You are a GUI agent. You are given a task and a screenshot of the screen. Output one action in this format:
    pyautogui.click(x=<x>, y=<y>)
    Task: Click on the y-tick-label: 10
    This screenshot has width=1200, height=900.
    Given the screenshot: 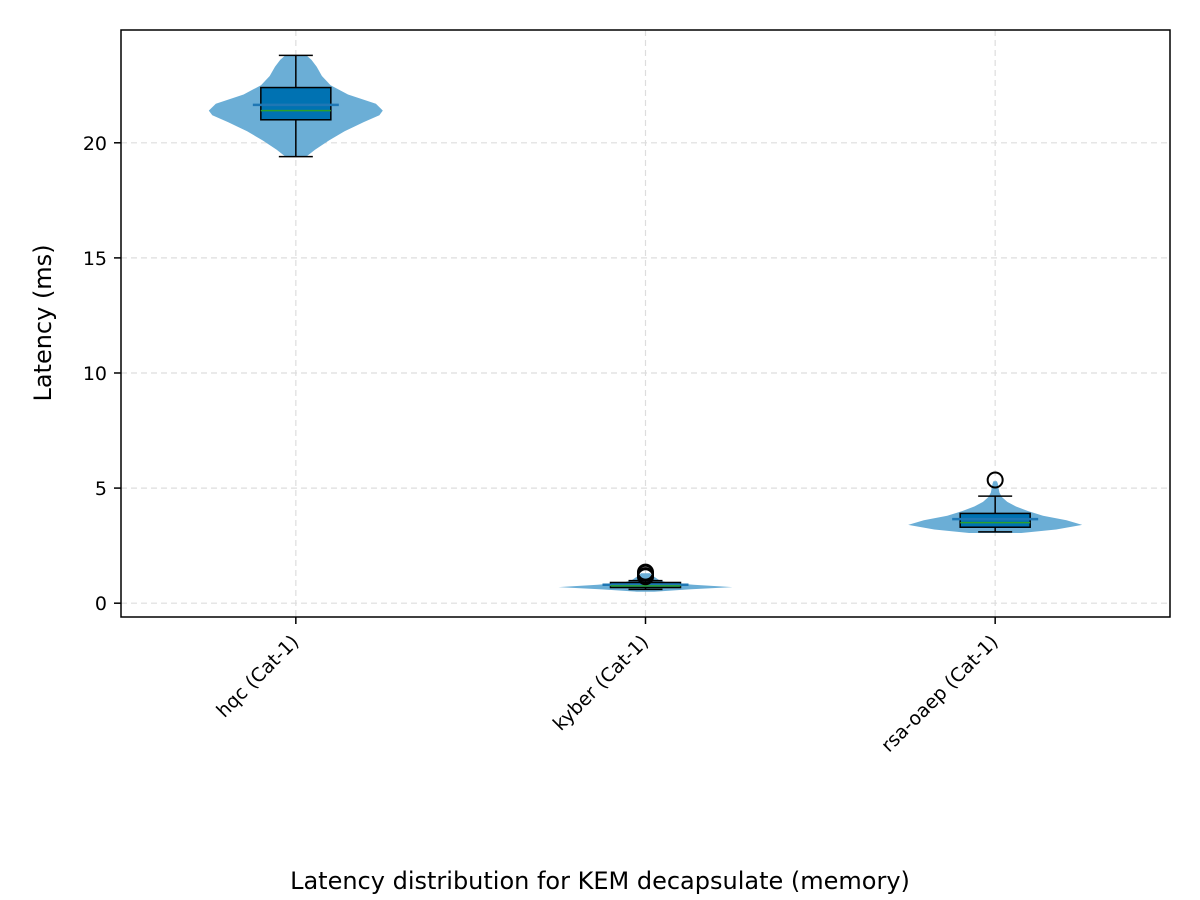 What is the action you would take?
    pyautogui.click(x=95, y=374)
    